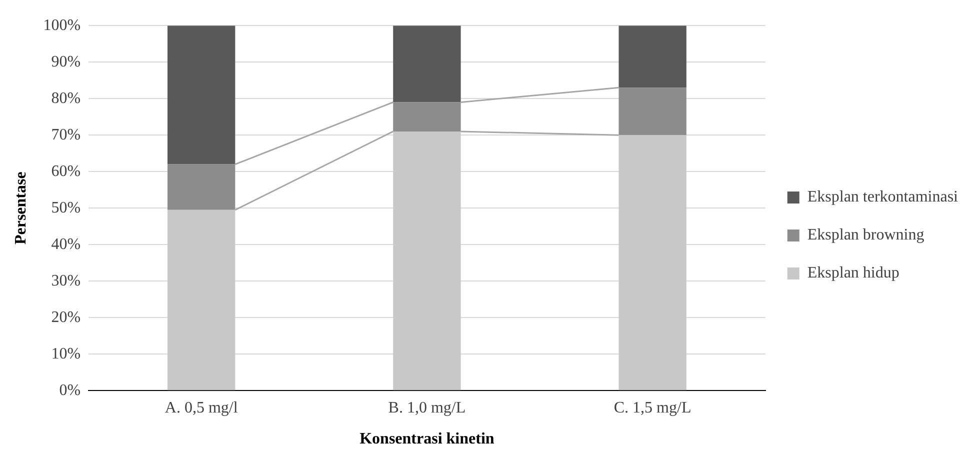  Describe the element at coordinates (66, 135) in the screenshot. I see `y-tick-label: 70%` at that location.